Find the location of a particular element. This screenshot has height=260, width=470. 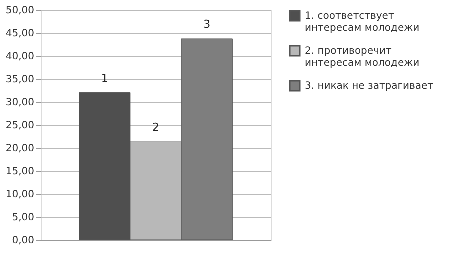

y-tick-label: 5,00 is located at coordinates (23, 218).